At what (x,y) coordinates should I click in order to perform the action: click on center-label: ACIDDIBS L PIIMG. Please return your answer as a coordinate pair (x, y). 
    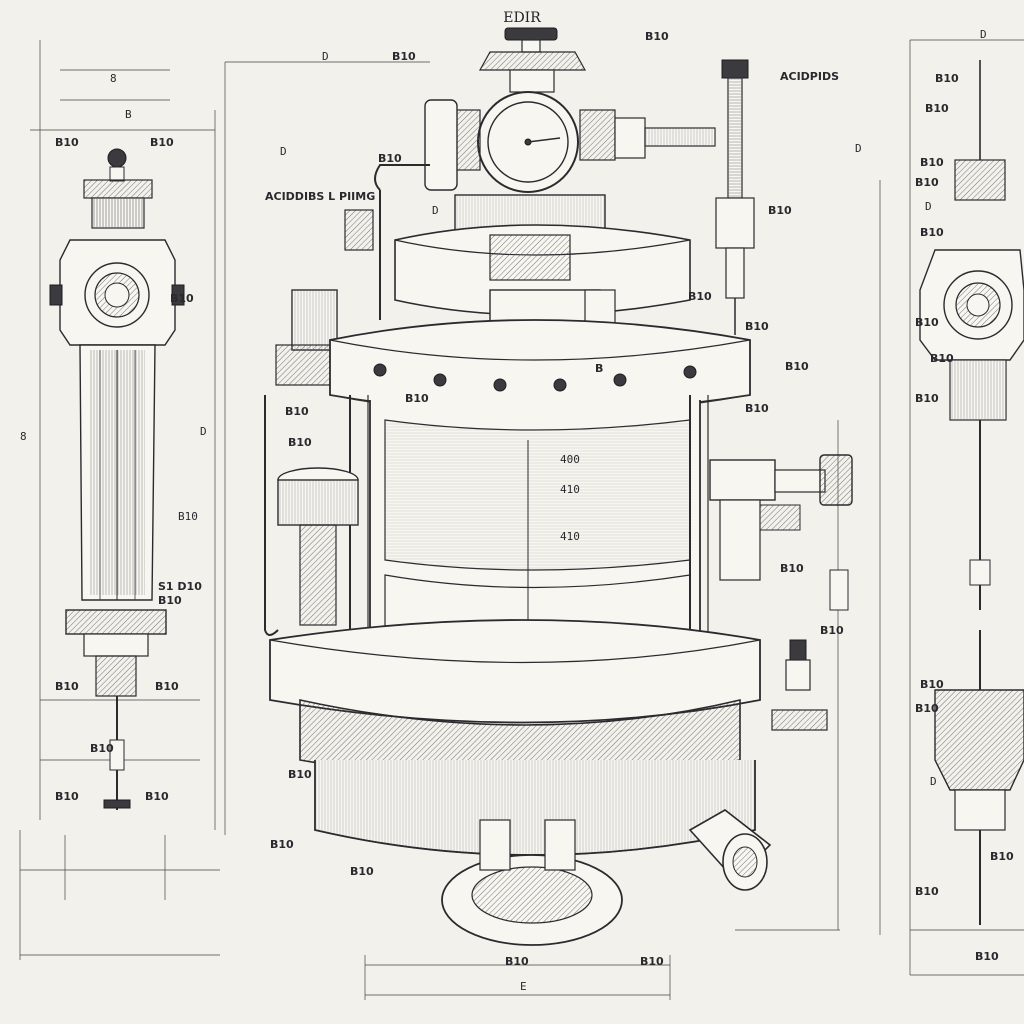
    Looking at the image, I should click on (320, 196).